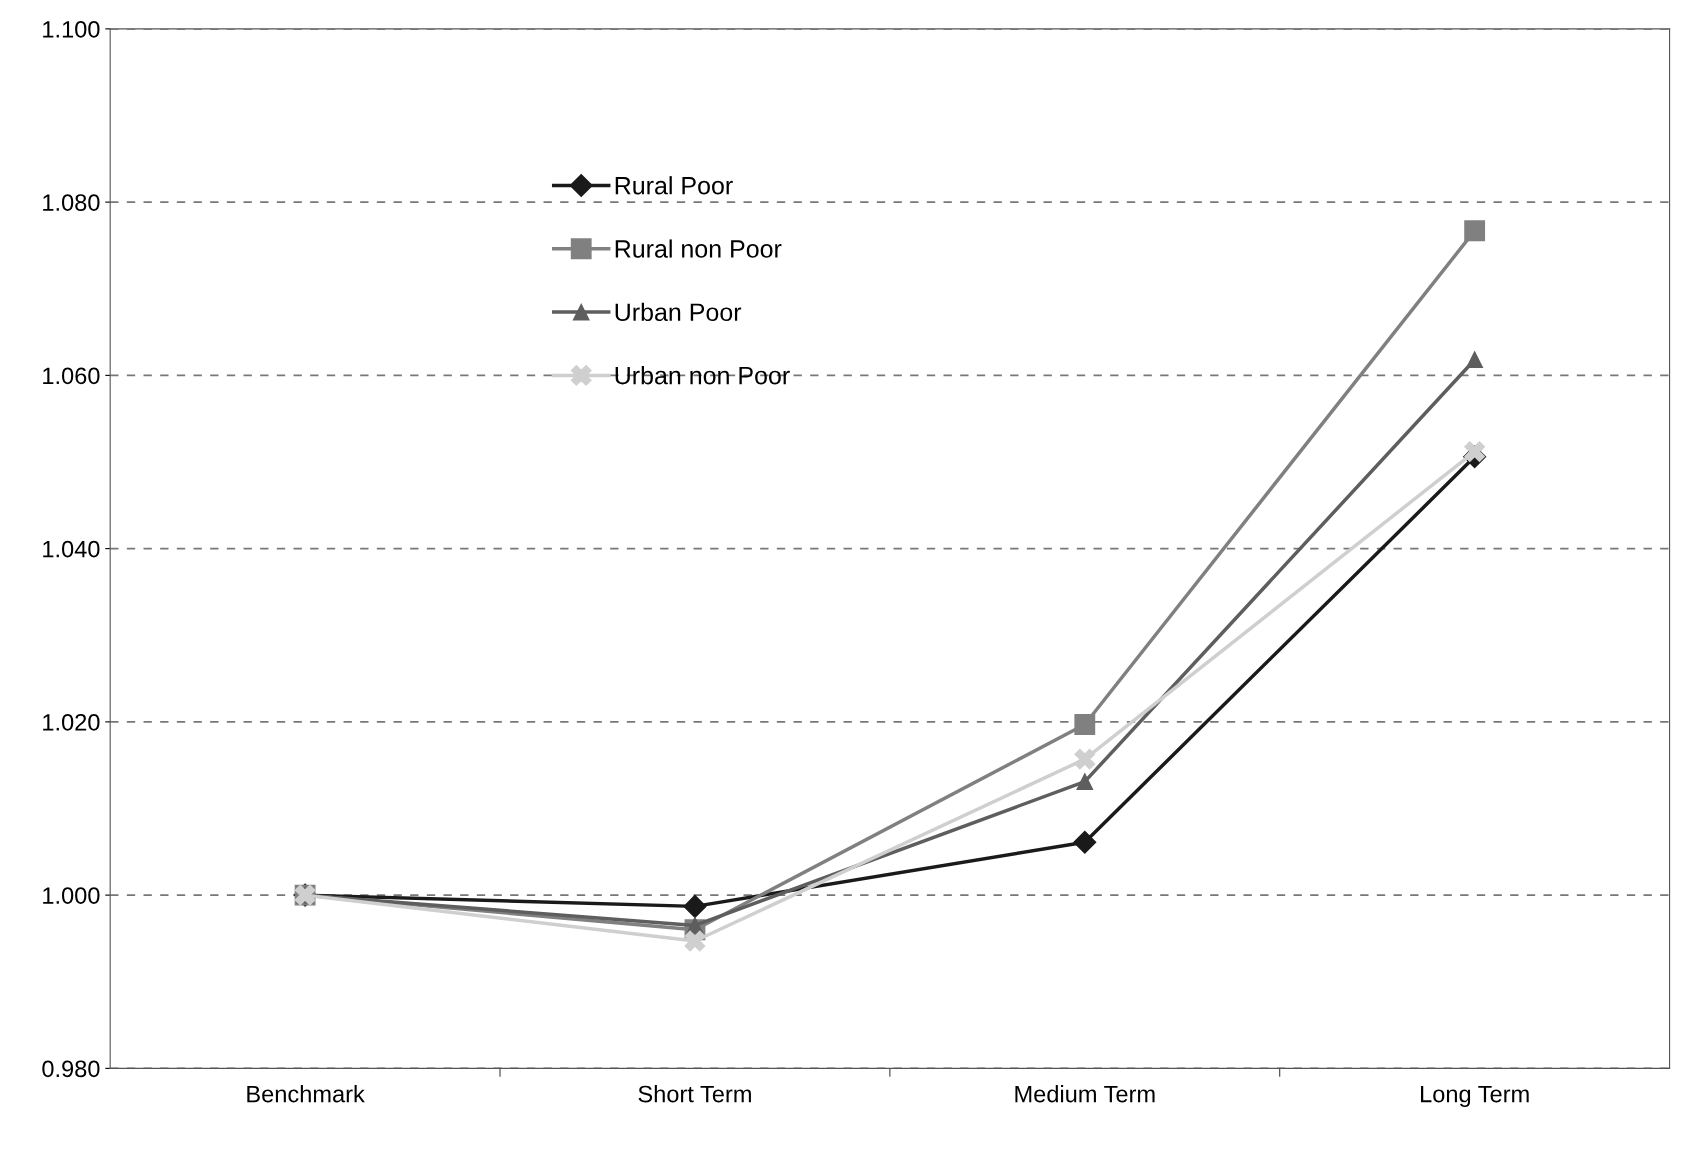  What do you see at coordinates (1085, 1094) in the screenshot?
I see `x-tick-label: Medium Term` at bounding box center [1085, 1094].